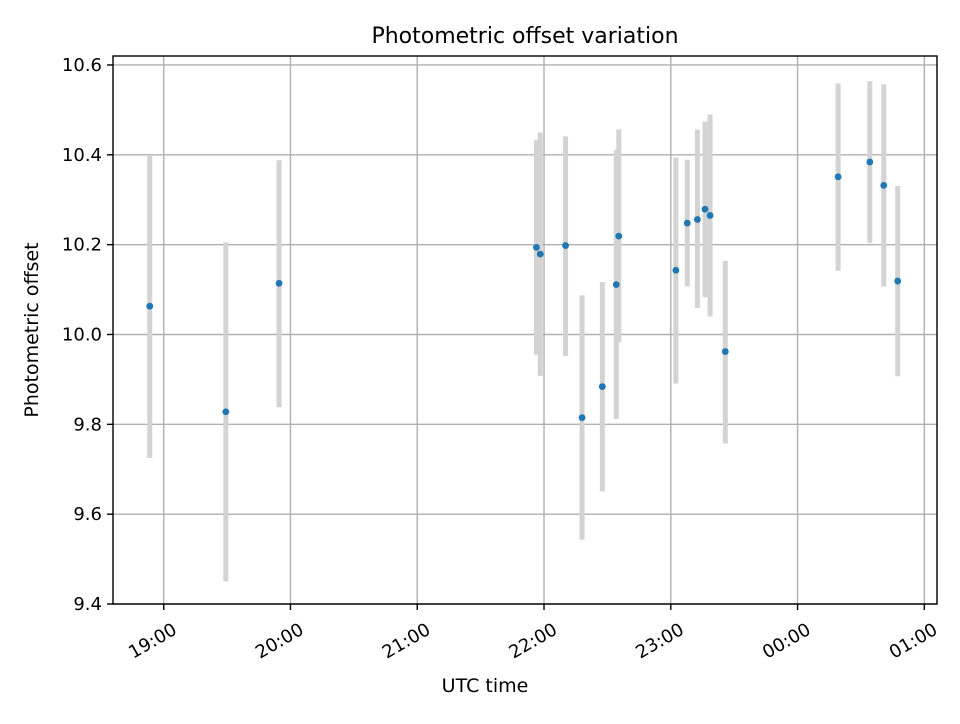 The width and height of the screenshot is (960, 724). Describe the element at coordinates (87, 424) in the screenshot. I see `y-tick-label: 9.8` at that location.